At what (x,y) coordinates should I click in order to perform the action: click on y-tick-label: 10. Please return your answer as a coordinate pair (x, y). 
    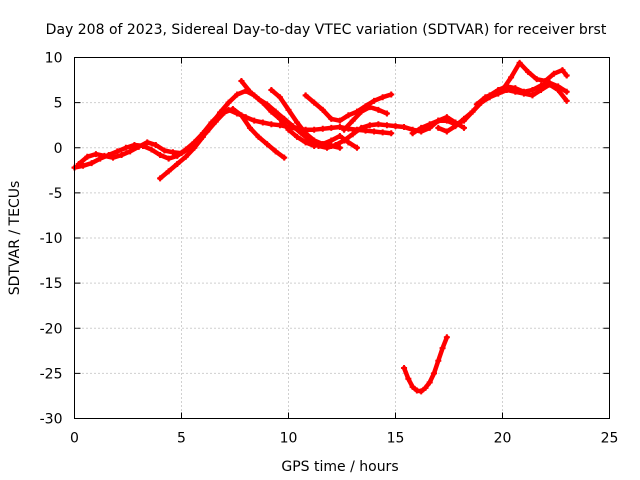
    Looking at the image, I should click on (54, 59).